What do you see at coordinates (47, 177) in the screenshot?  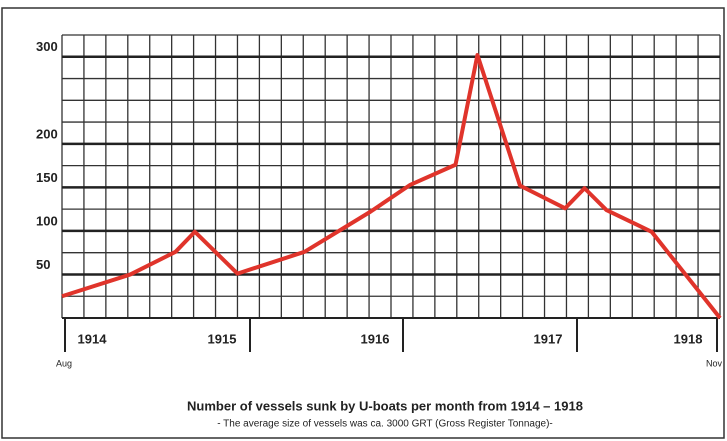 I see `y-tick-label: 150` at bounding box center [47, 177].